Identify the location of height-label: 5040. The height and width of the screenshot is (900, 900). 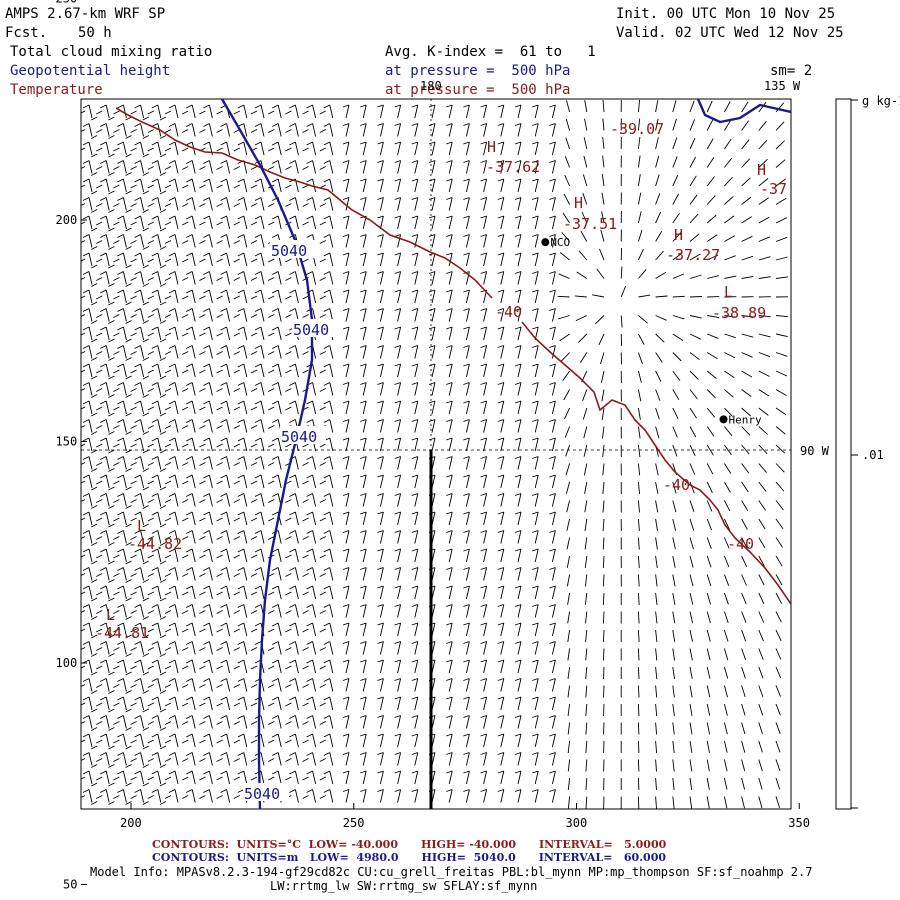
(311, 330).